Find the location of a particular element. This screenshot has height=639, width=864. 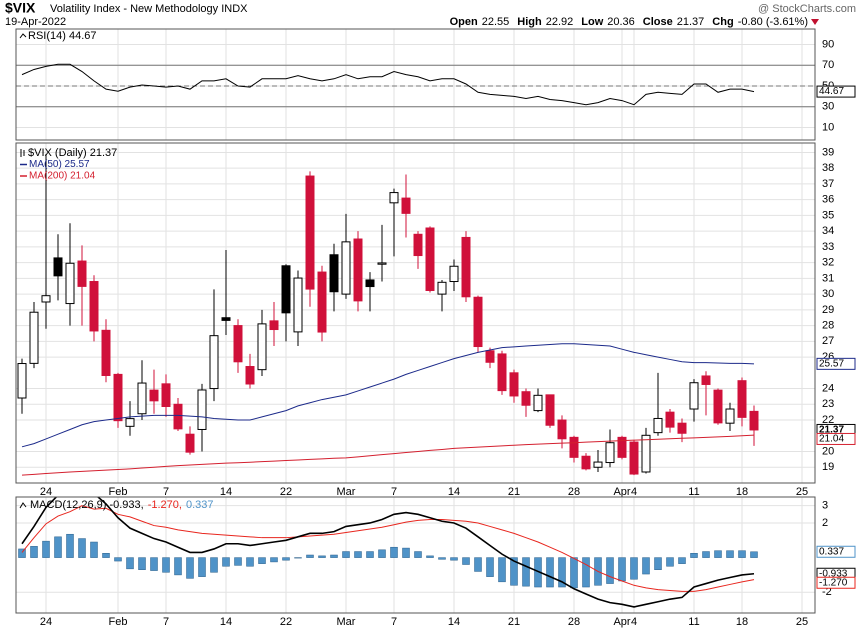

legend-candle-icon is located at coordinates (22, 153).